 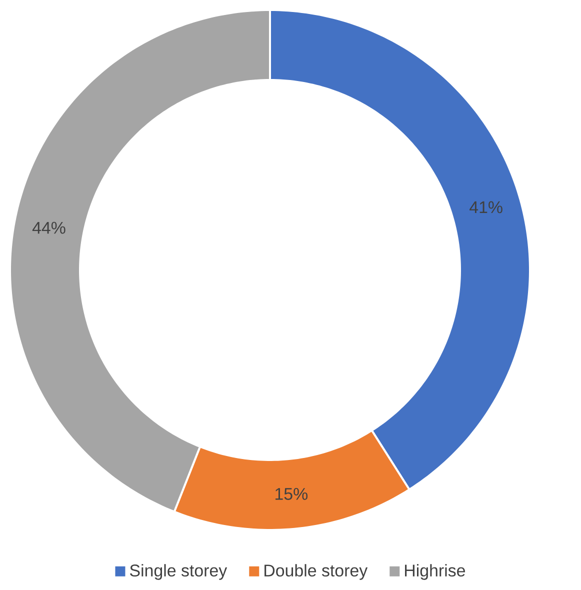 I want to click on legend-label: Highrise, so click(x=435, y=572).